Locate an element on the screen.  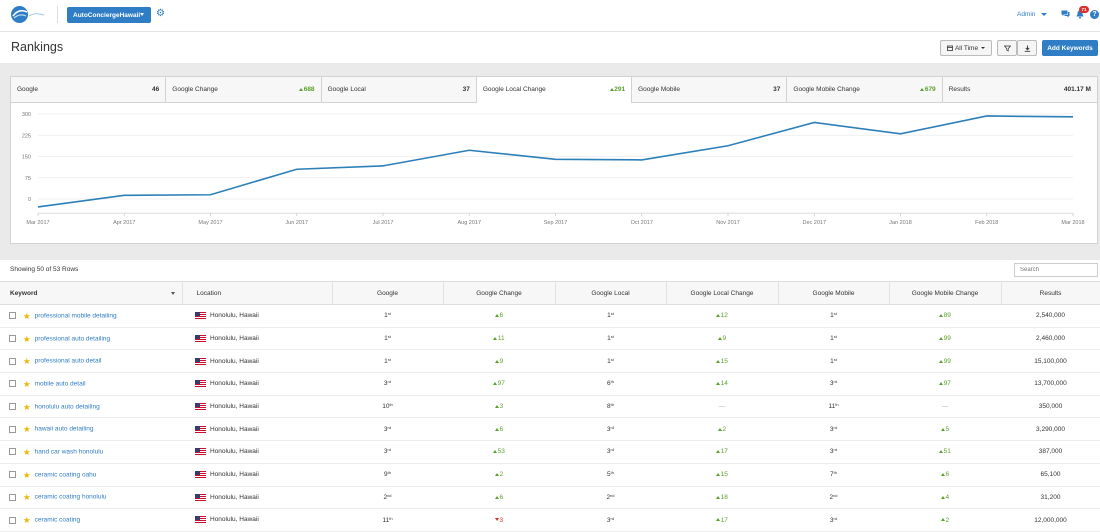
change-value: 5 is located at coordinates (944, 429).